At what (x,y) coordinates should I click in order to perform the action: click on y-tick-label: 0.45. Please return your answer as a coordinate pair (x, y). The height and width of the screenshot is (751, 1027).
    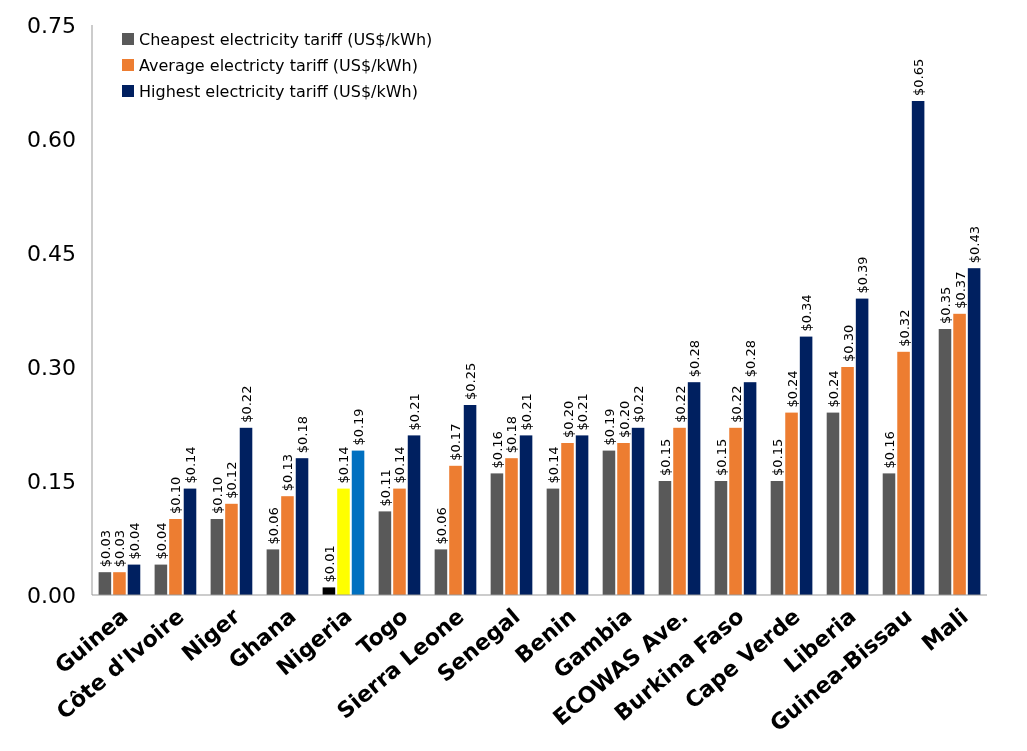
    Looking at the image, I should click on (51, 253).